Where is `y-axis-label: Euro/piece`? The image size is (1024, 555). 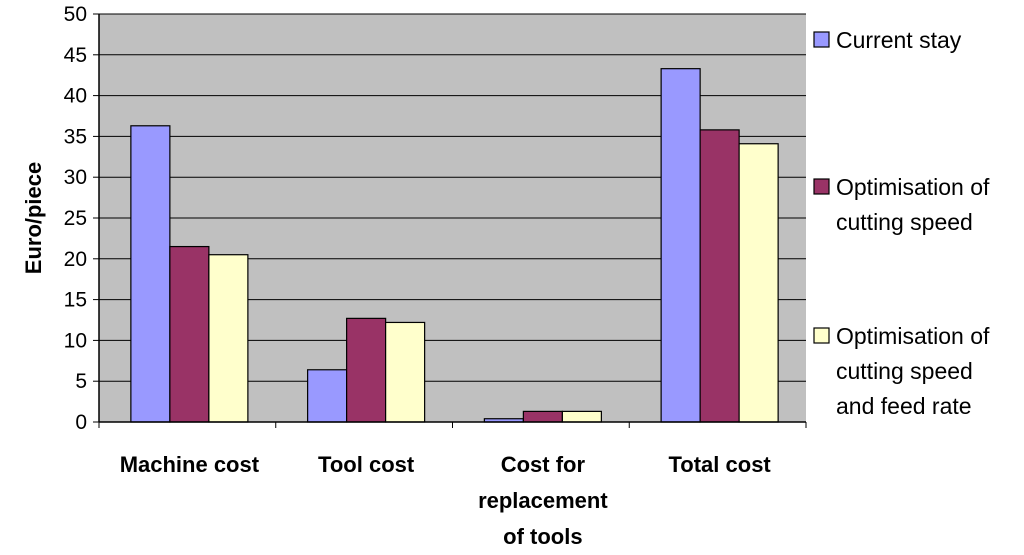
y-axis-label: Euro/piece is located at coordinates (33, 218).